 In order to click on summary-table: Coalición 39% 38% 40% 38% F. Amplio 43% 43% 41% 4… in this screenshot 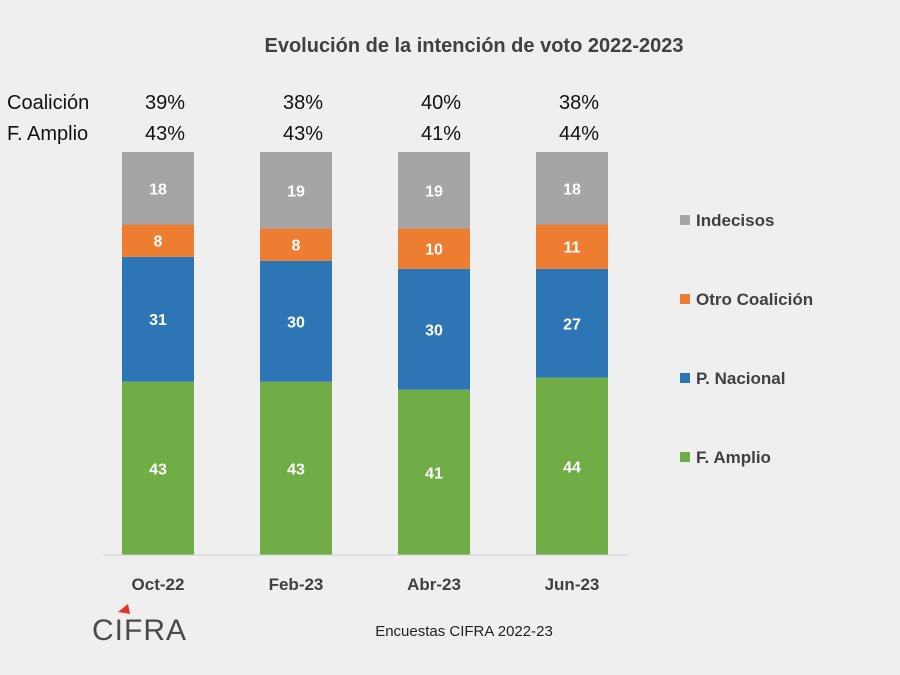, I will do `click(303, 118)`.